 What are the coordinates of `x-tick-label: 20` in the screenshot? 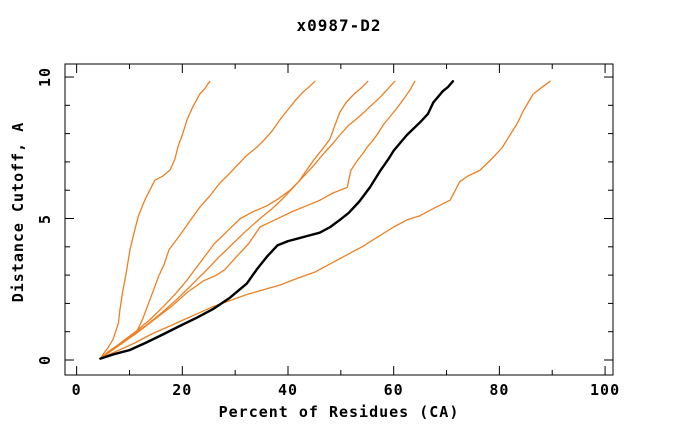 It's located at (182, 390).